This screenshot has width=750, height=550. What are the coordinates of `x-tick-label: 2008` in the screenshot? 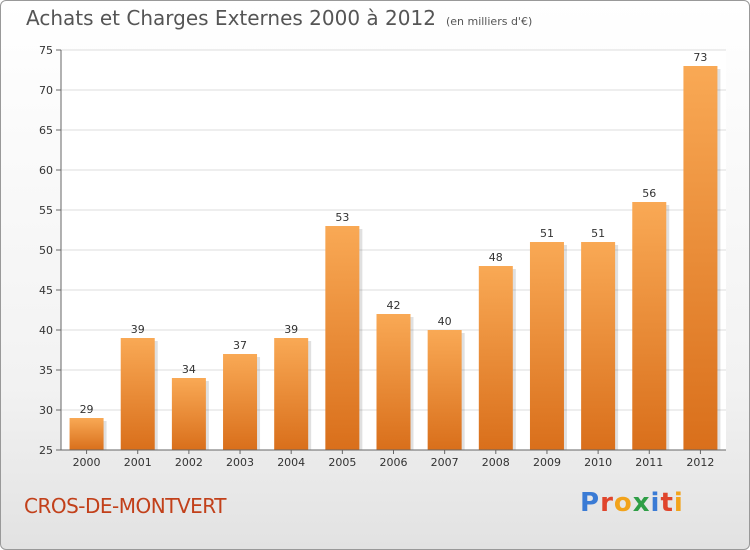 It's located at (496, 462).